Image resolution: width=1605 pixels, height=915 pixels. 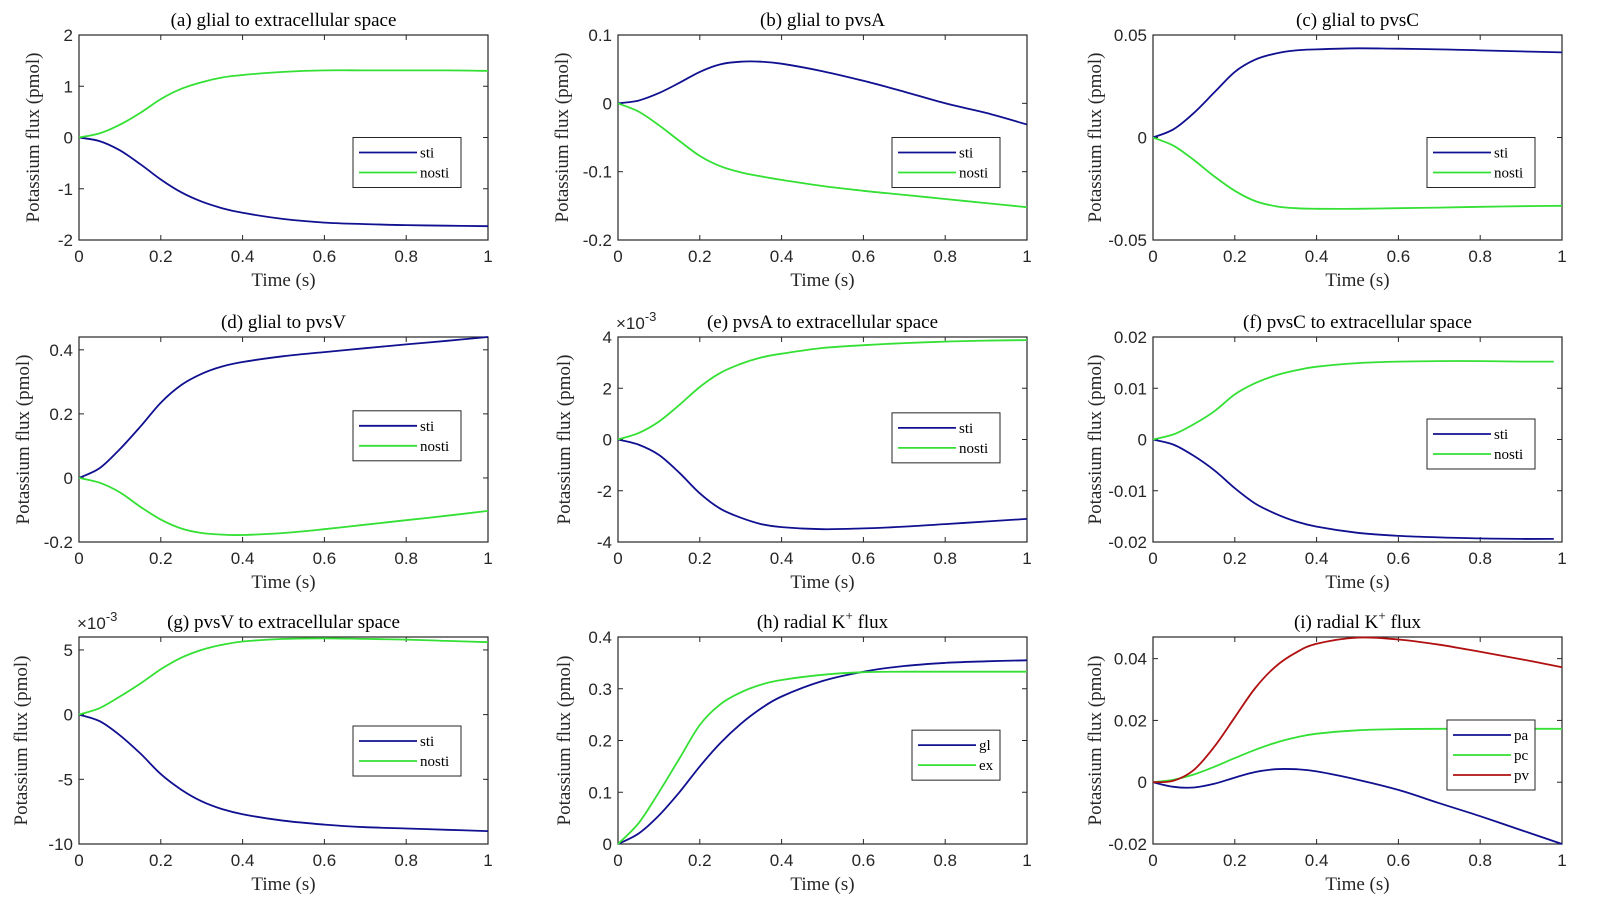 I want to click on y-tick-label: -0.1, so click(x=597, y=172).